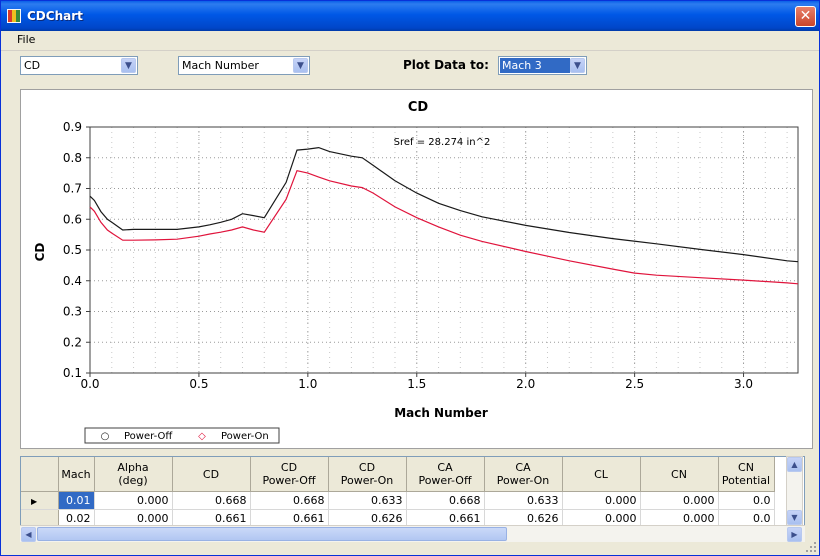 The width and height of the screenshot is (820, 556). I want to click on column-header: CN, so click(679, 474).